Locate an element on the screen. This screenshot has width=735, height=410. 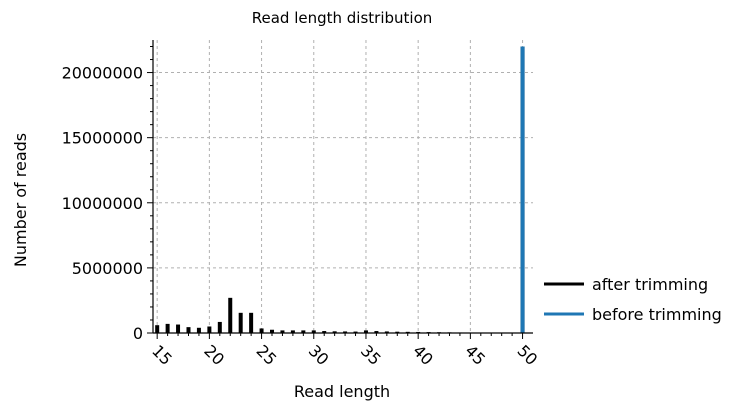
legend: after trimming before trimming is located at coordinates (633, 299).